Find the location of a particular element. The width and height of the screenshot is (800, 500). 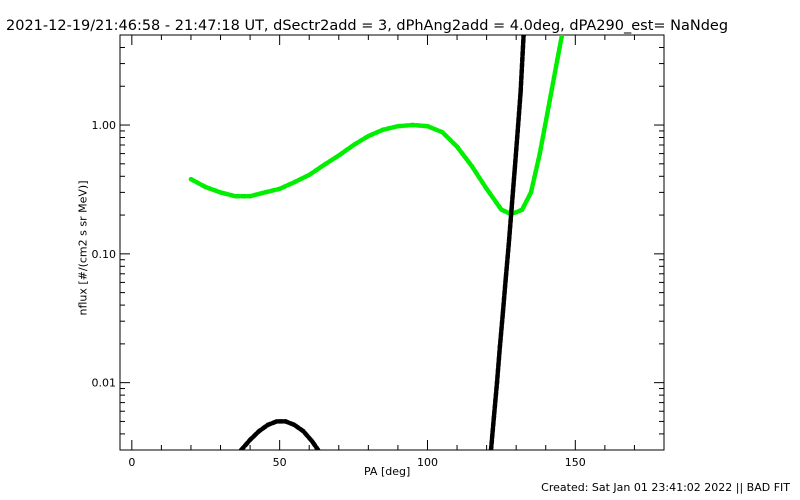

y-tick-label: 0.10 is located at coordinates (104, 254).